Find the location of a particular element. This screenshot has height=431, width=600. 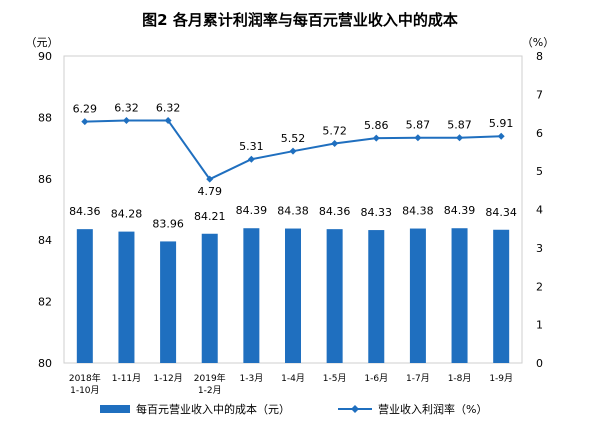

line-label-1: 6.32 is located at coordinates (126, 107).